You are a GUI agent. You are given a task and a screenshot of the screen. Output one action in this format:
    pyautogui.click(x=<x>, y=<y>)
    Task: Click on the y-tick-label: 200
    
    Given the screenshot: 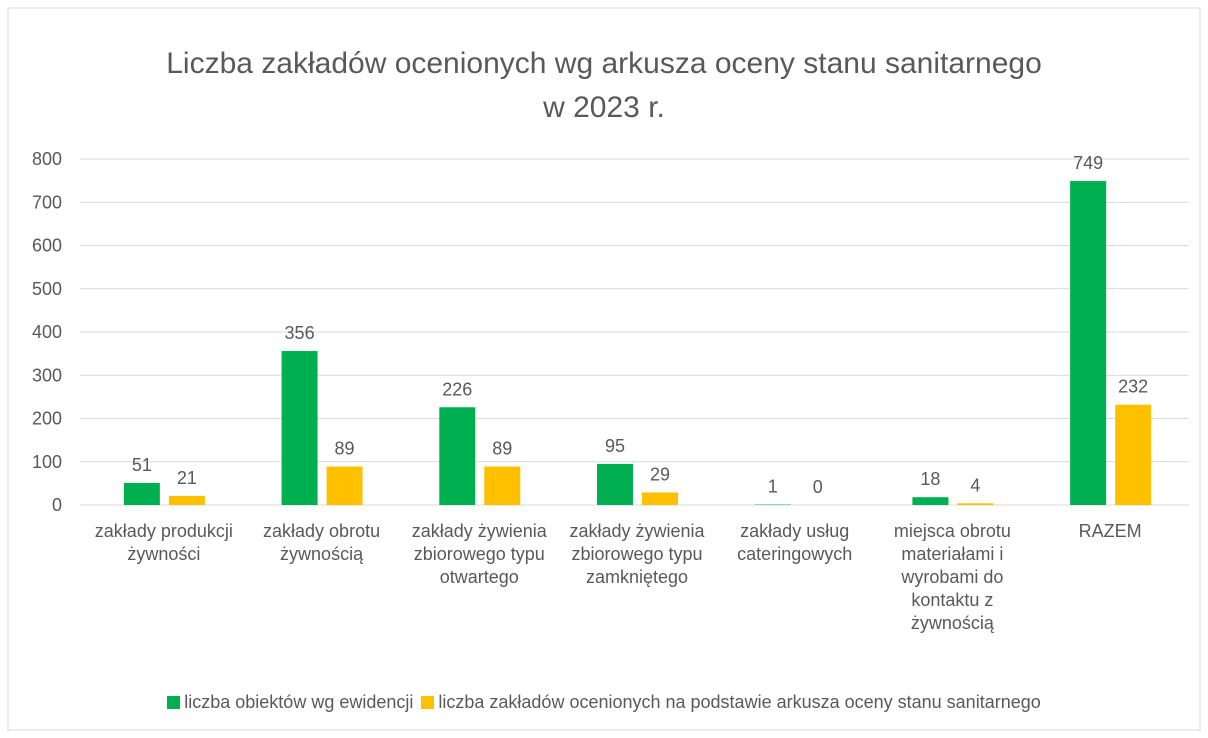 What is the action you would take?
    pyautogui.click(x=47, y=419)
    